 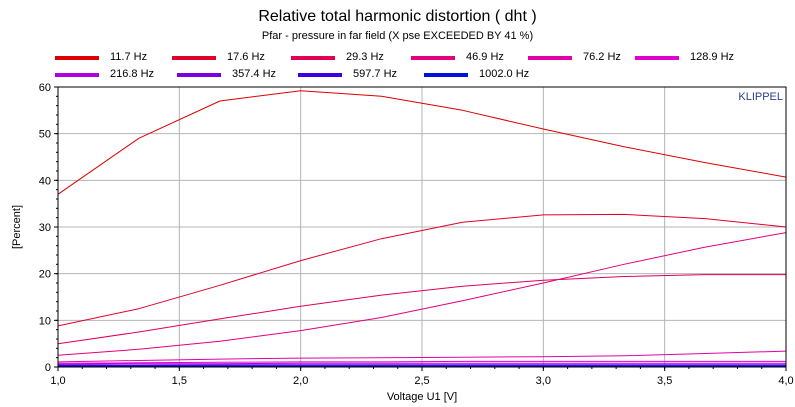 I want to click on series-line-128-9-hz, so click(x=421, y=362).